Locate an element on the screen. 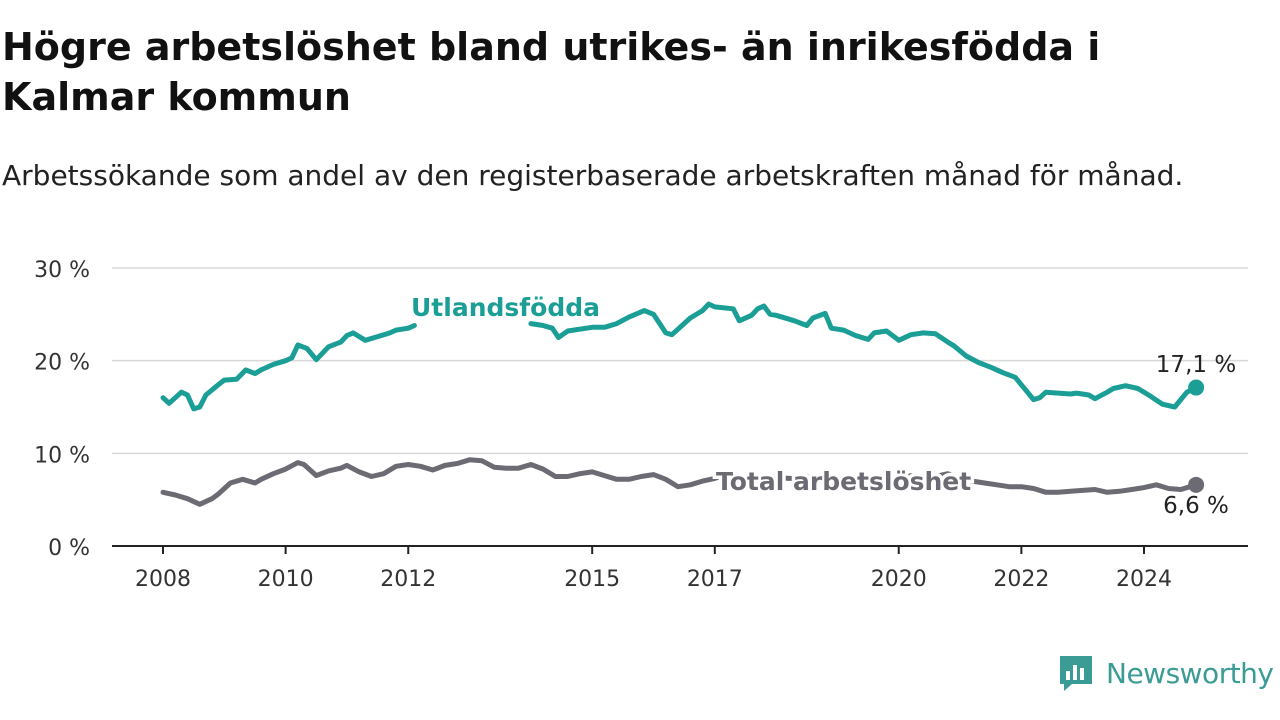 Image resolution: width=1280 pixels, height=720 pixels. x-tick-label: 2012 is located at coordinates (408, 579).